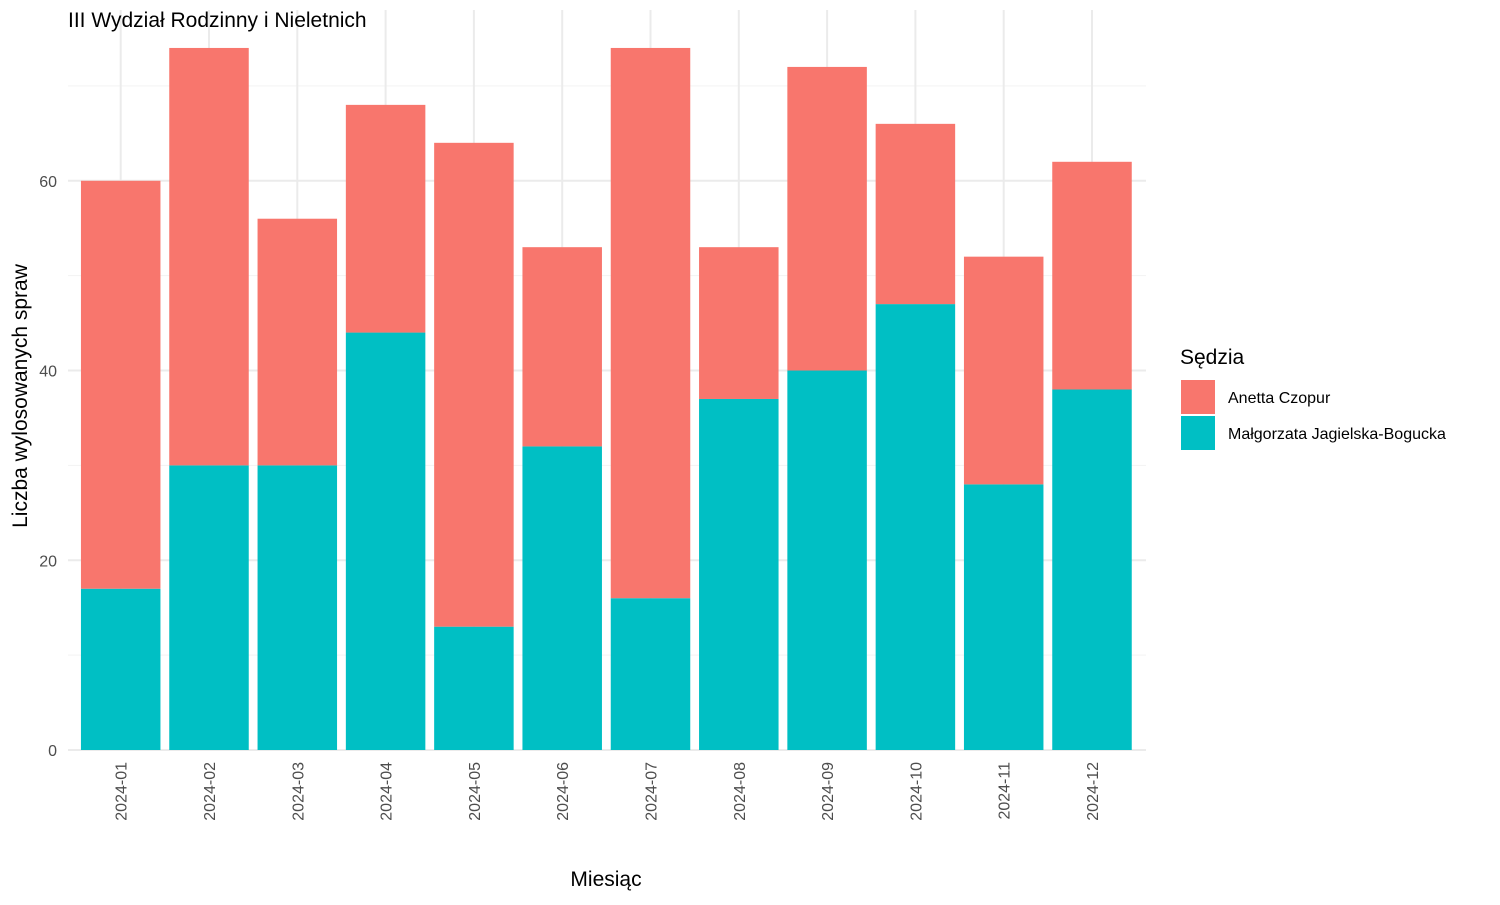  I want to click on x-tick-label: 2024-10, so click(916, 791).